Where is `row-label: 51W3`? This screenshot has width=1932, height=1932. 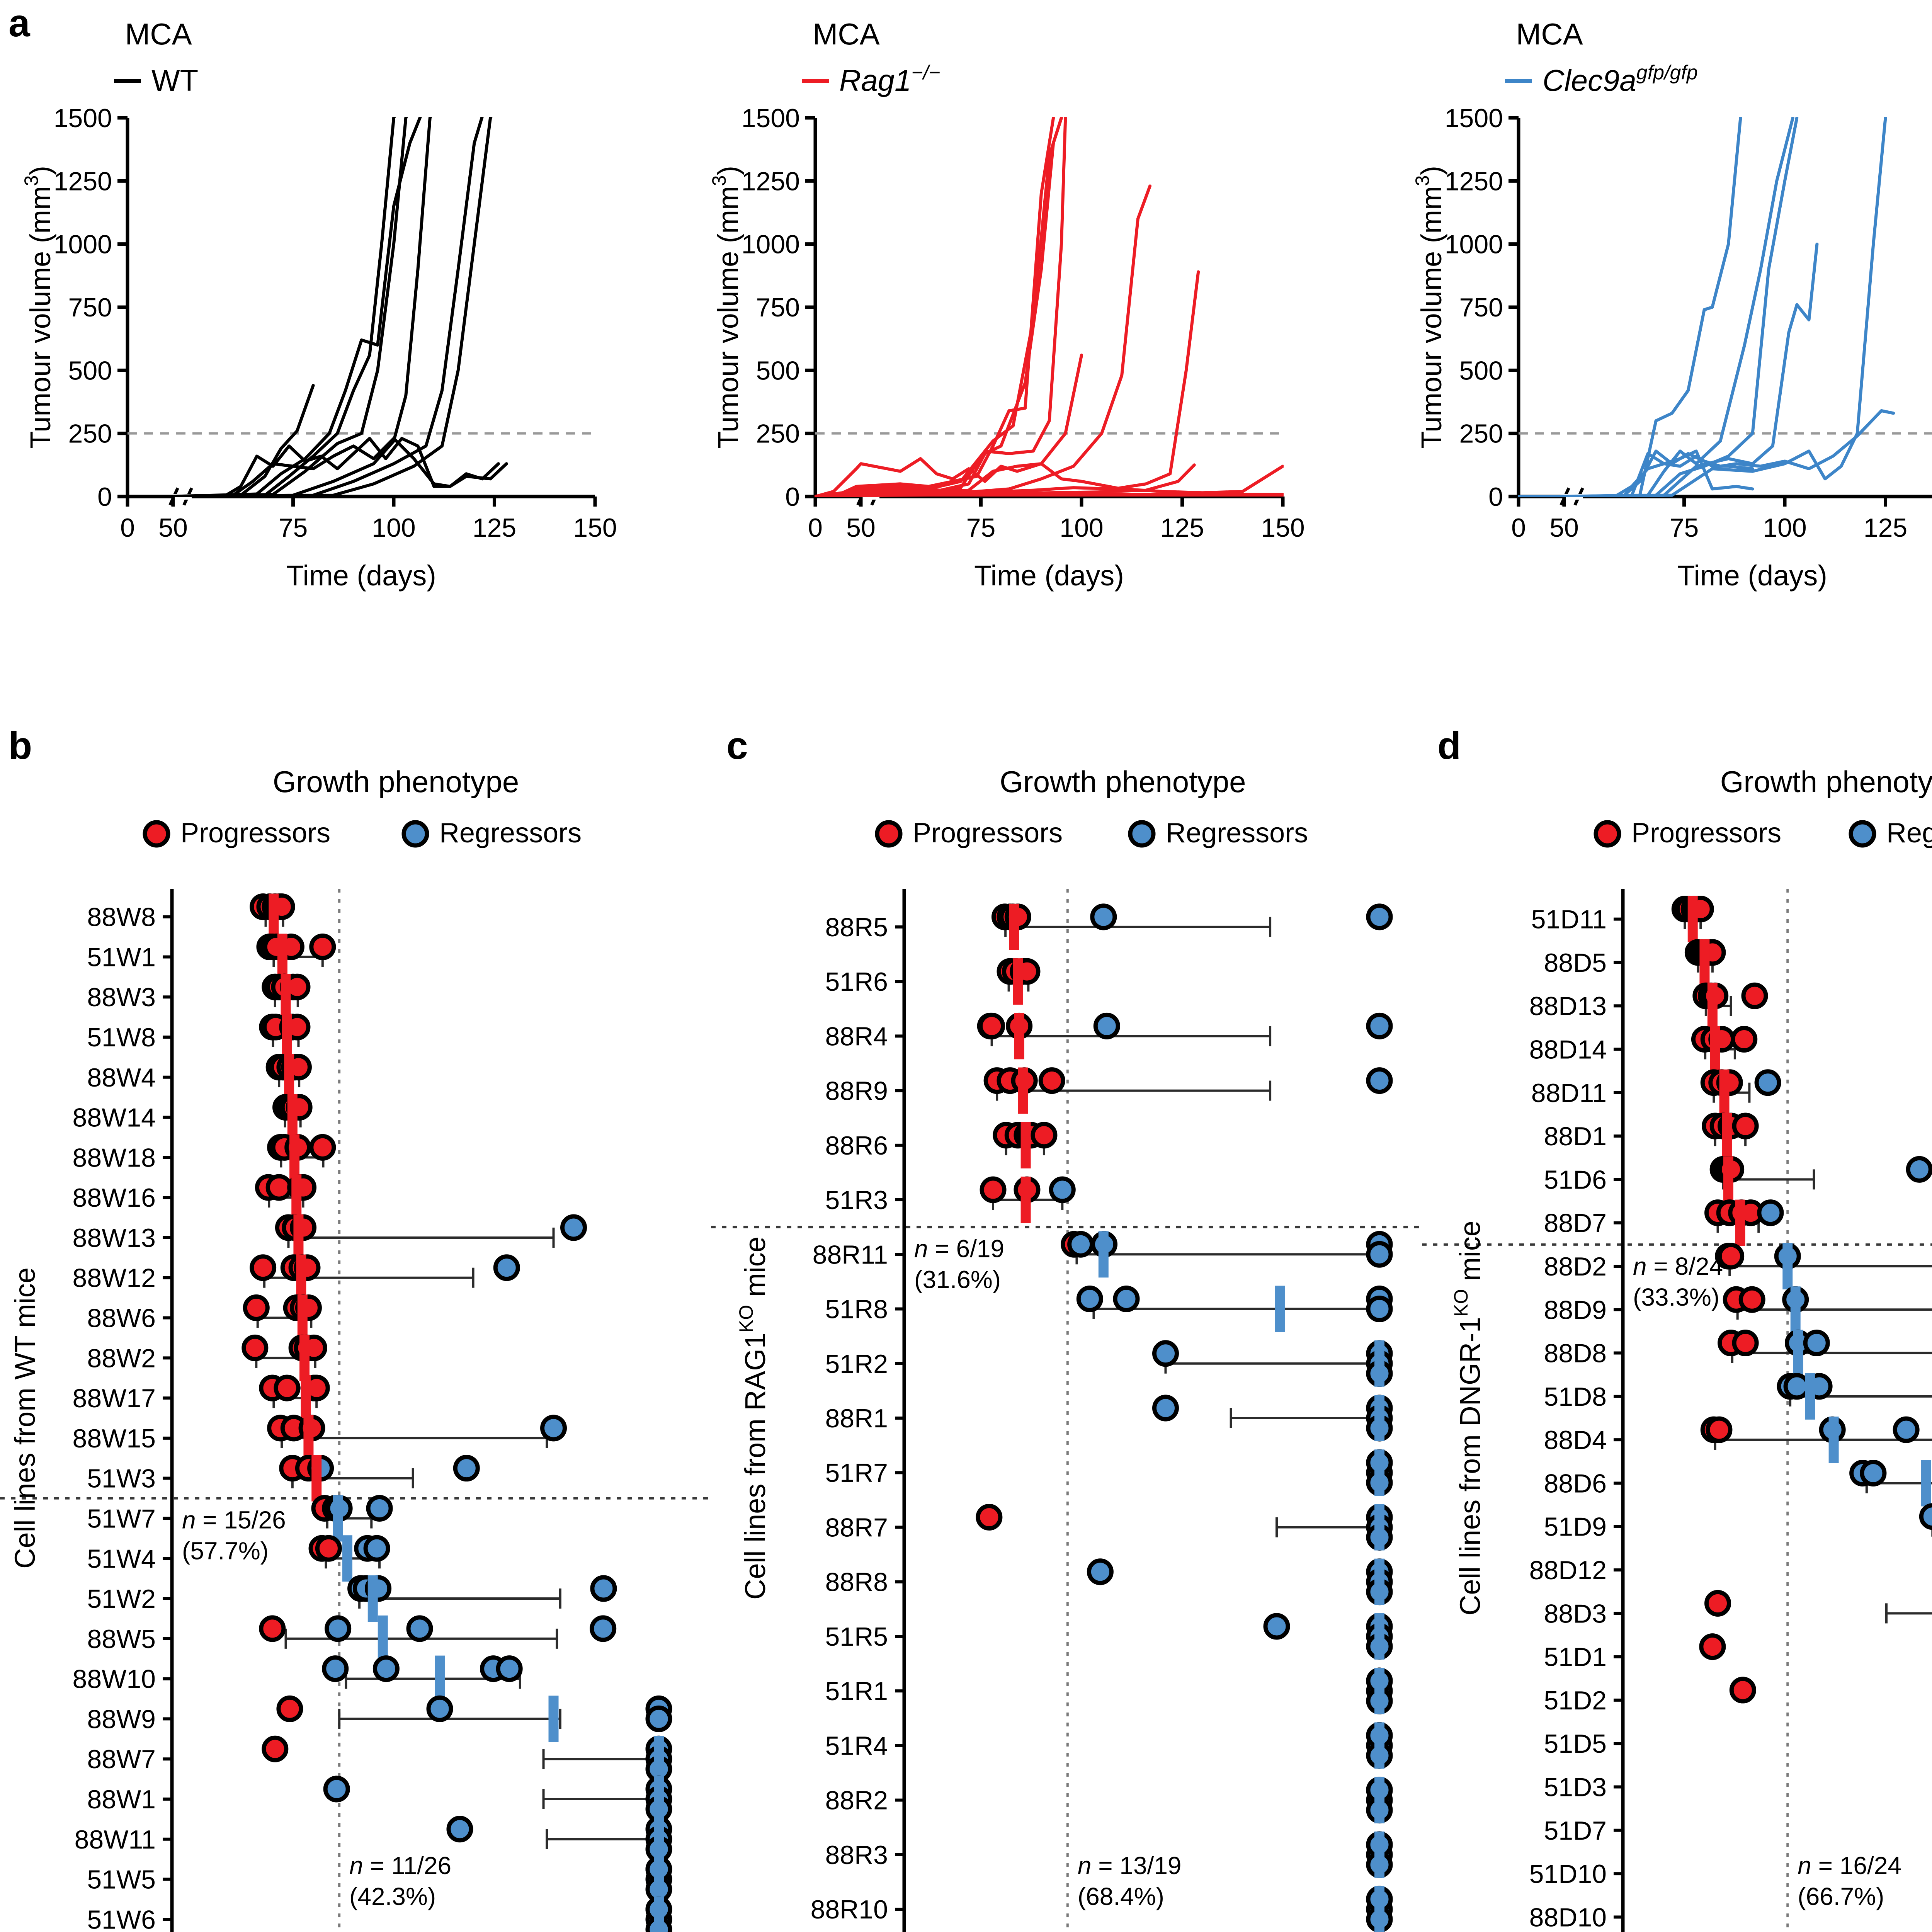
row-label: 51W3 is located at coordinates (121, 1478).